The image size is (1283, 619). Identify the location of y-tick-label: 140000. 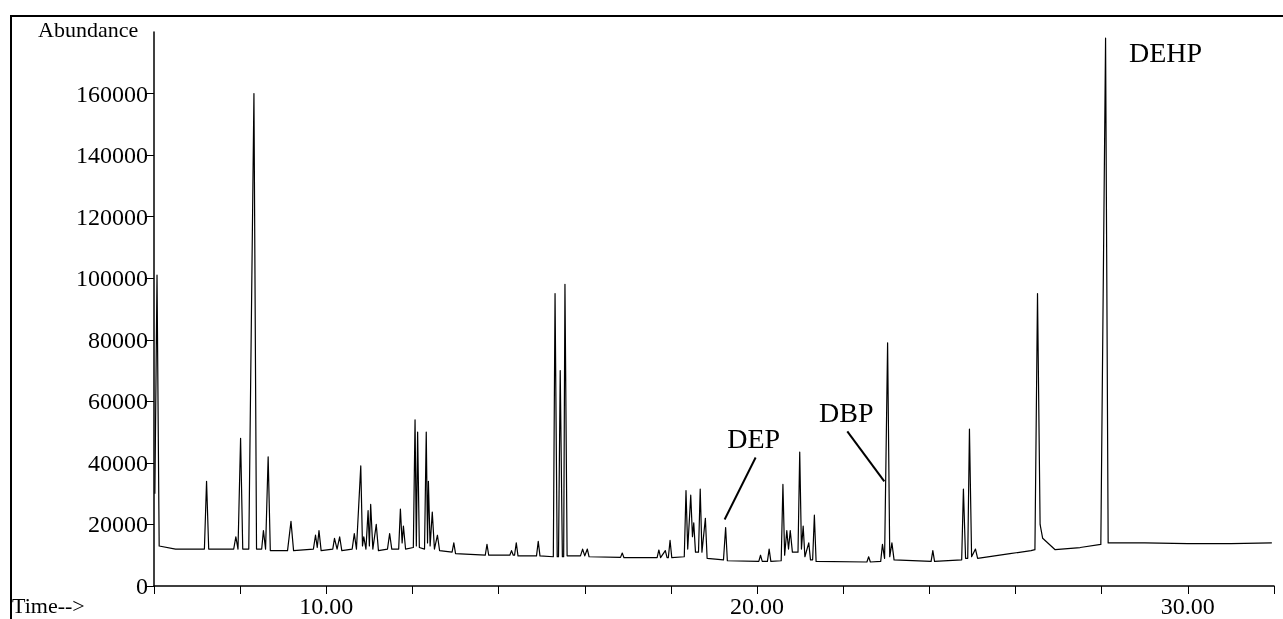
(112, 155).